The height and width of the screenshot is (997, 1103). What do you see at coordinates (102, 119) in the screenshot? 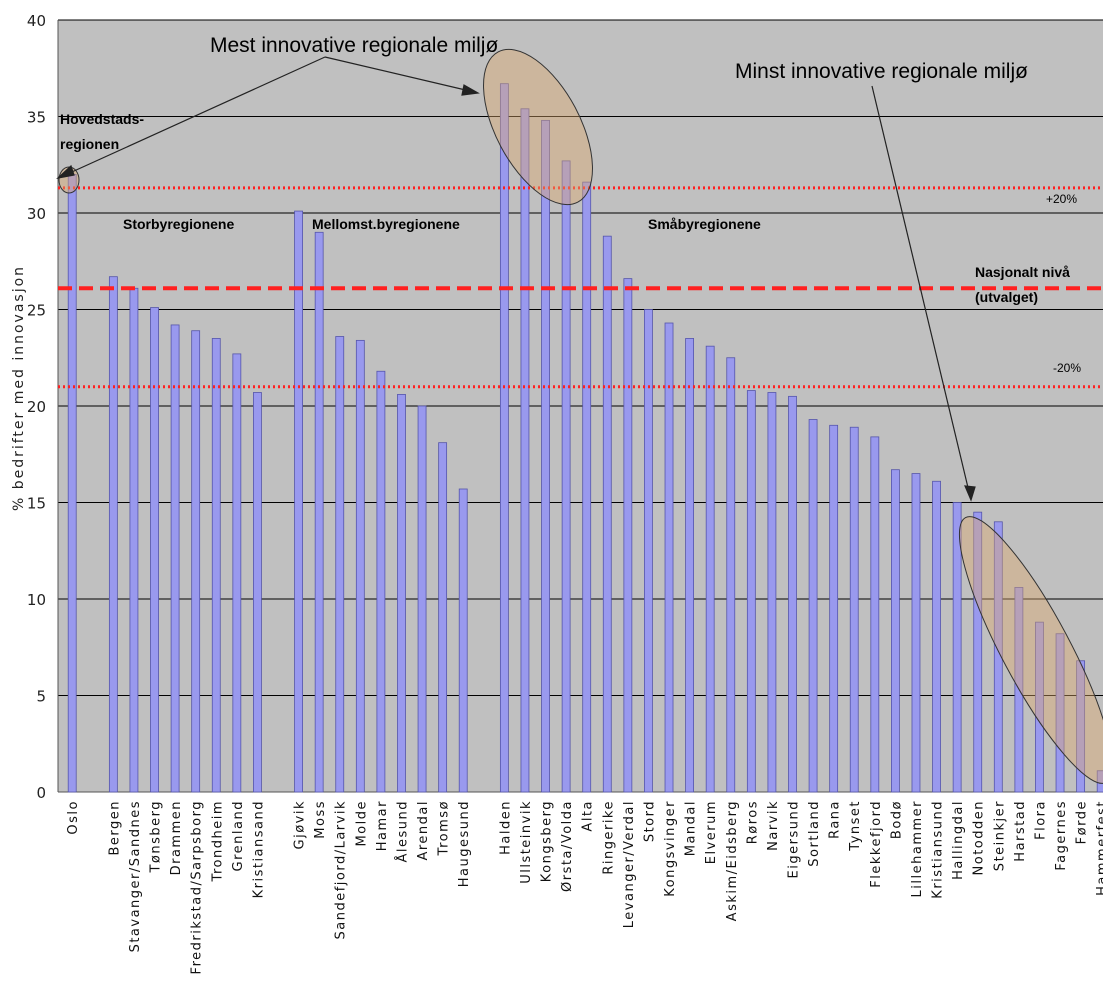
I see `annotation-capital-line1: Hovedstads-` at bounding box center [102, 119].